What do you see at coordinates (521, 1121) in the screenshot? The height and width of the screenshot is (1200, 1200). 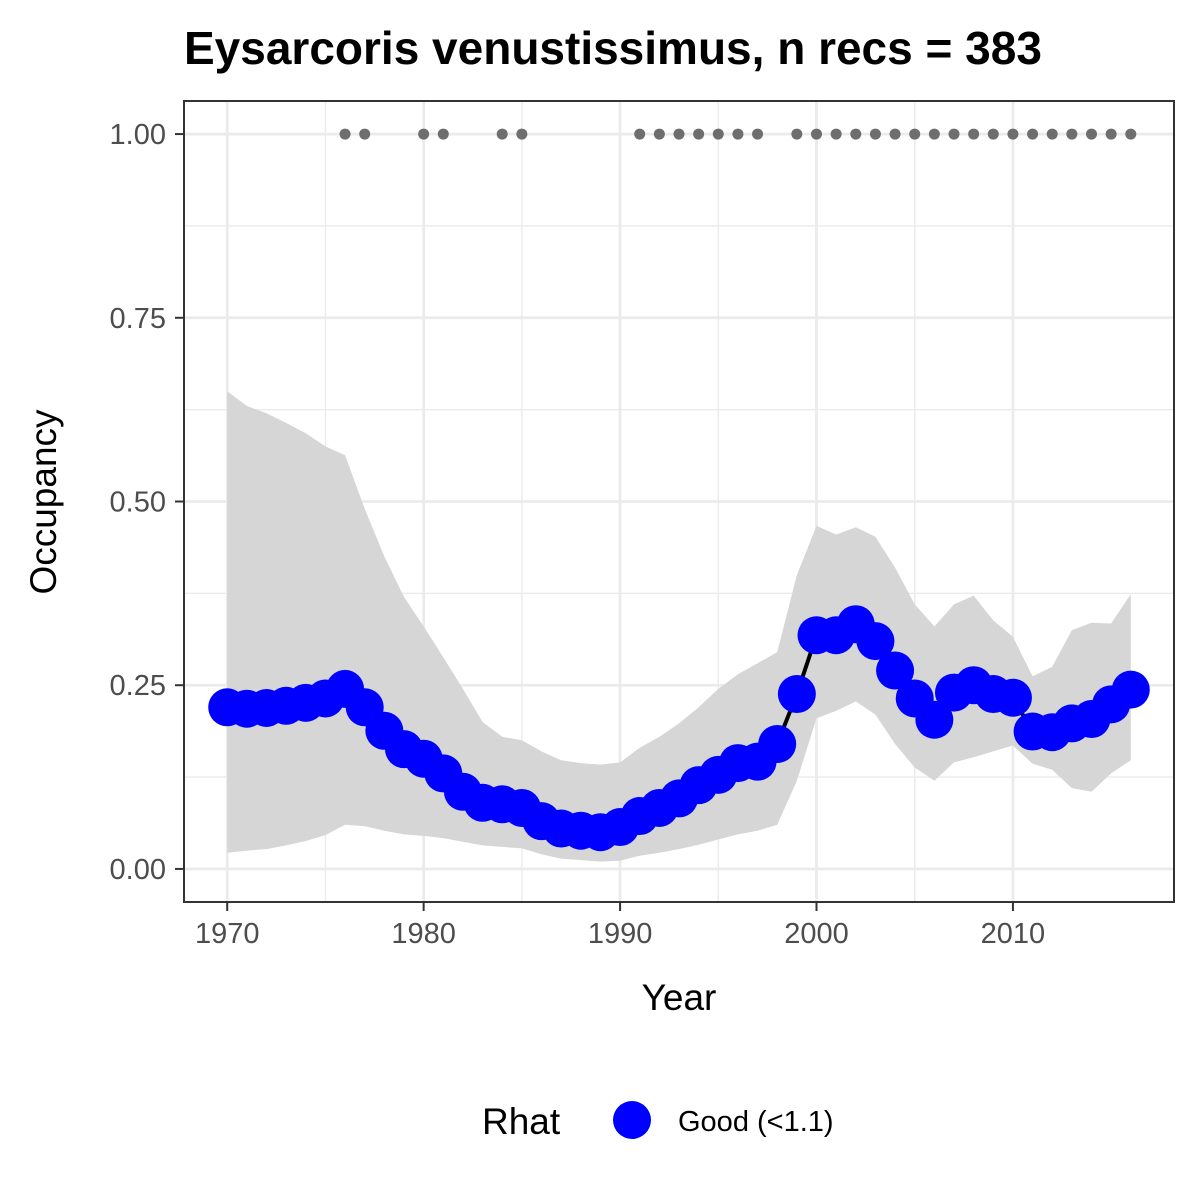 I see `legend-title: Rhat` at bounding box center [521, 1121].